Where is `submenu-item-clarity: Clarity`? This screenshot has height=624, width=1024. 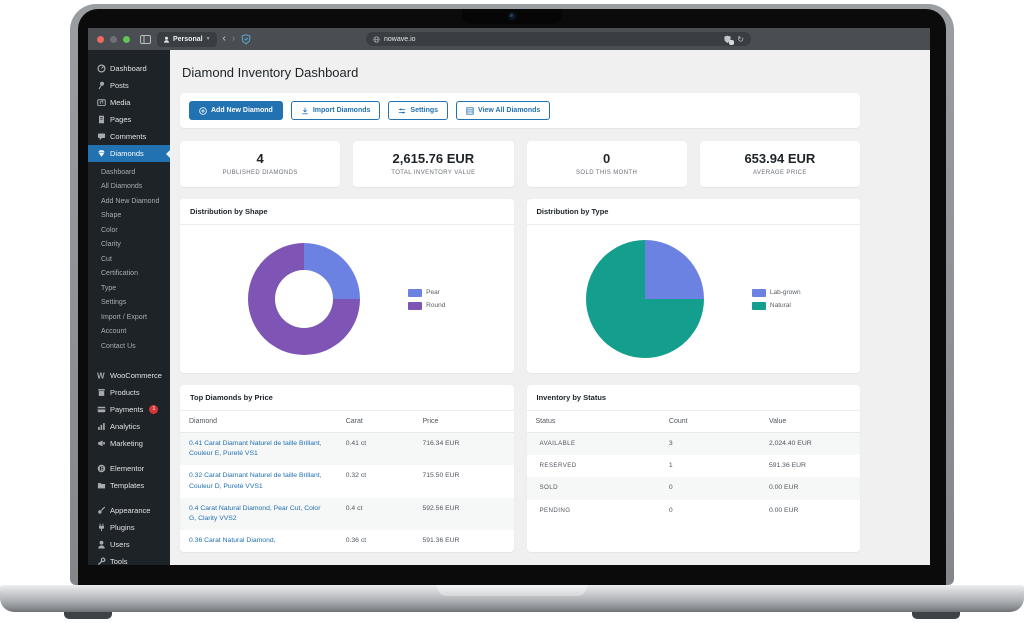
submenu-item-clarity: Clarity is located at coordinates (111, 245).